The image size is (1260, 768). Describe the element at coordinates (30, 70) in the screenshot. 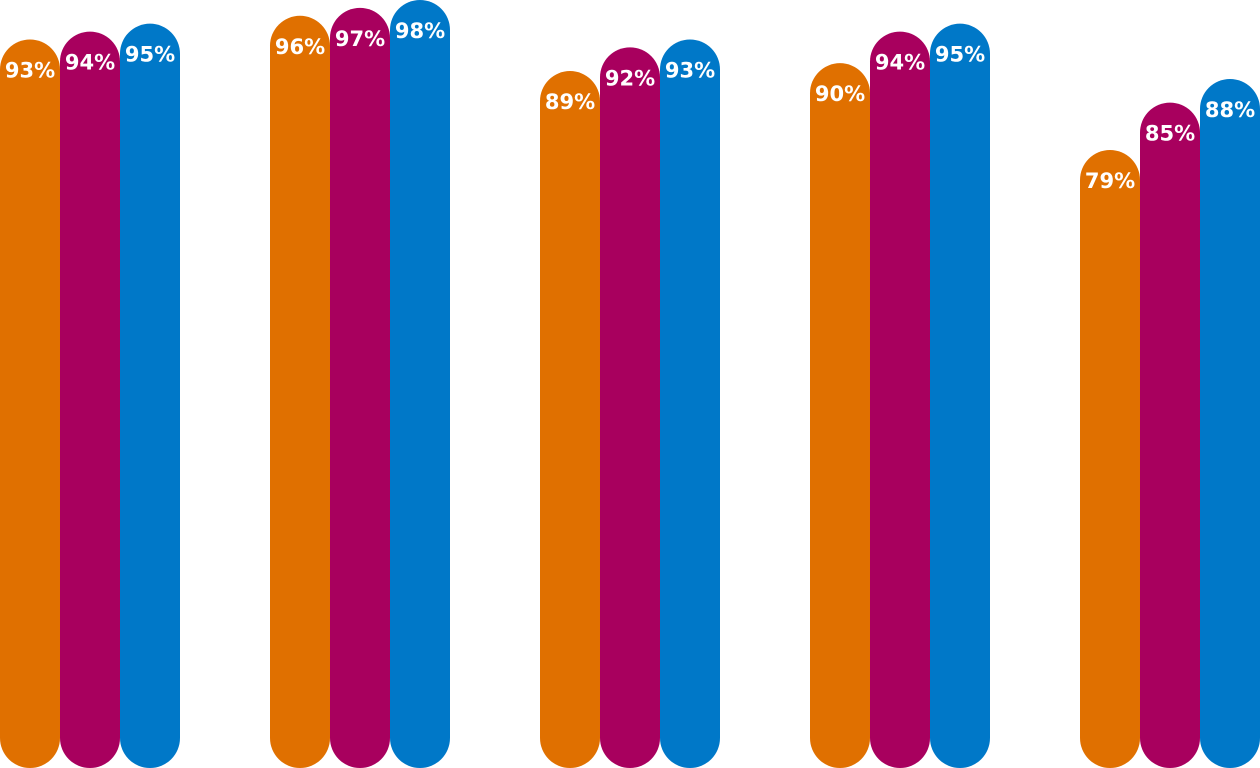

I see `data-label-g1-s1: 93%` at that location.